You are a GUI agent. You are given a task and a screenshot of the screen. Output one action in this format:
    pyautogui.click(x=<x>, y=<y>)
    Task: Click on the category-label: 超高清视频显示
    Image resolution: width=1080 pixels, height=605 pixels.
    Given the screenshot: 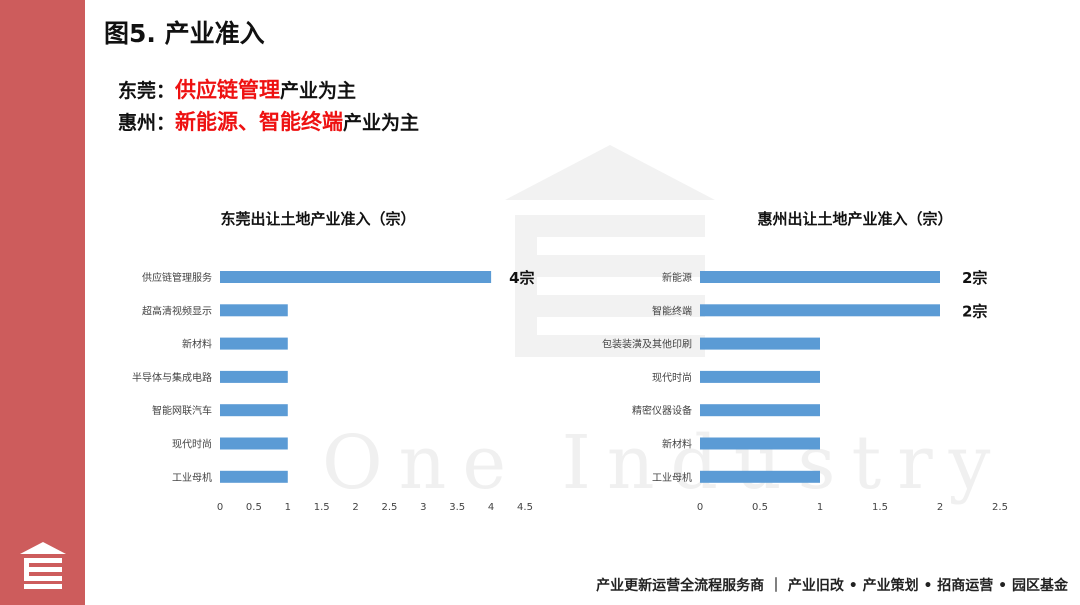 What is the action you would take?
    pyautogui.click(x=177, y=310)
    